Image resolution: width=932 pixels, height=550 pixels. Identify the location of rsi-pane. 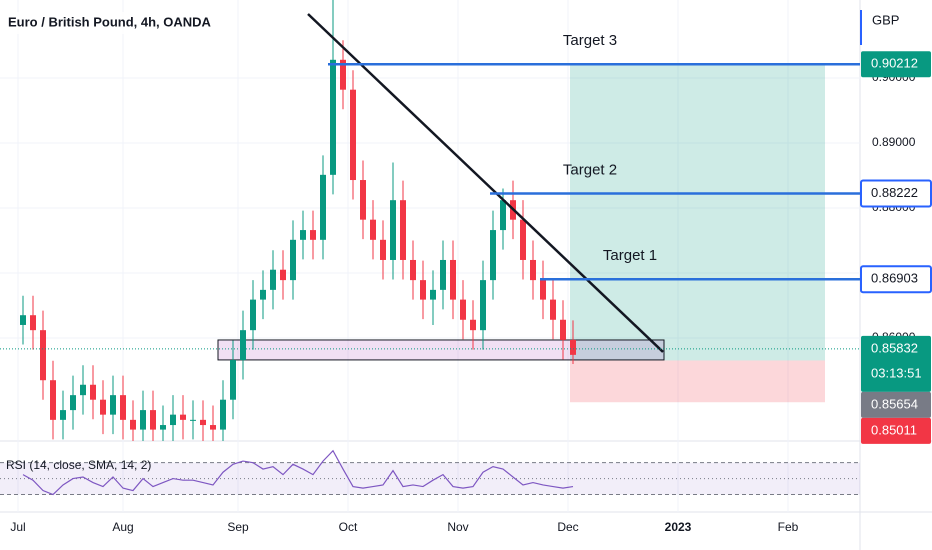
(430, 472).